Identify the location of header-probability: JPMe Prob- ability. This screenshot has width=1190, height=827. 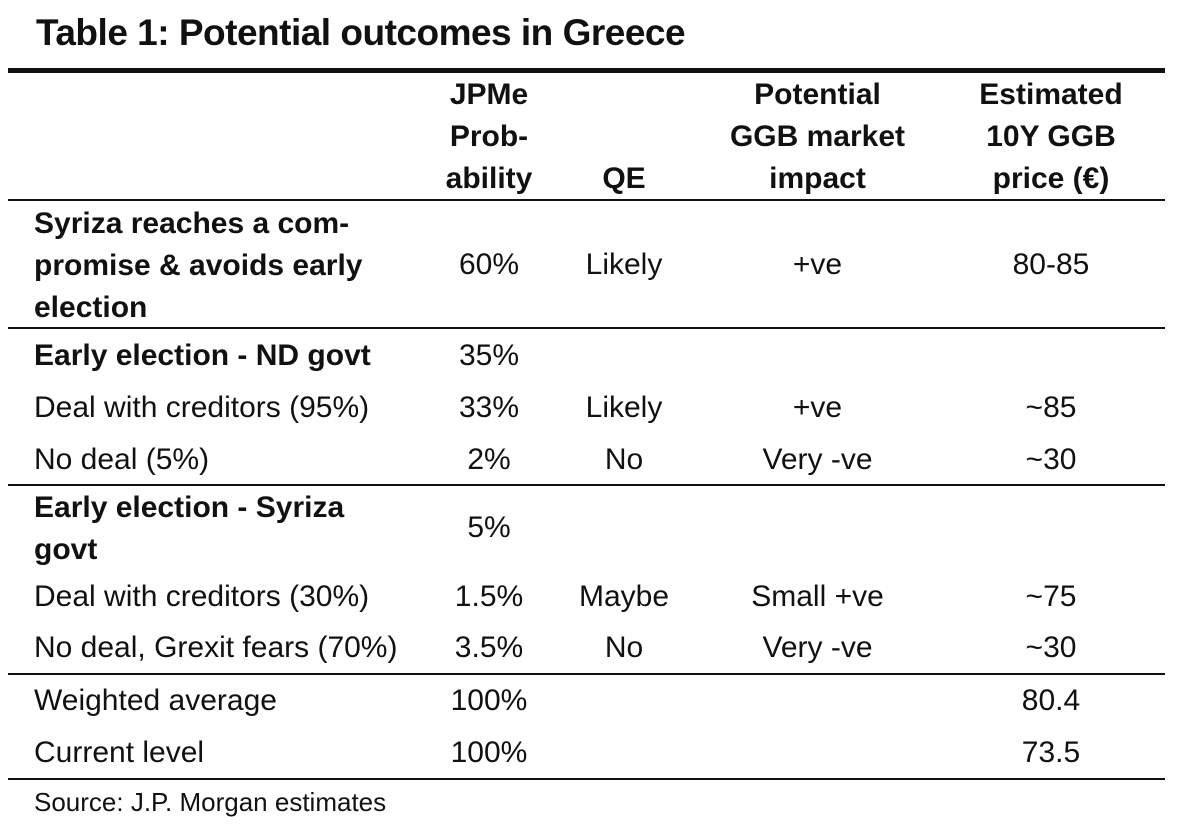
(489, 136).